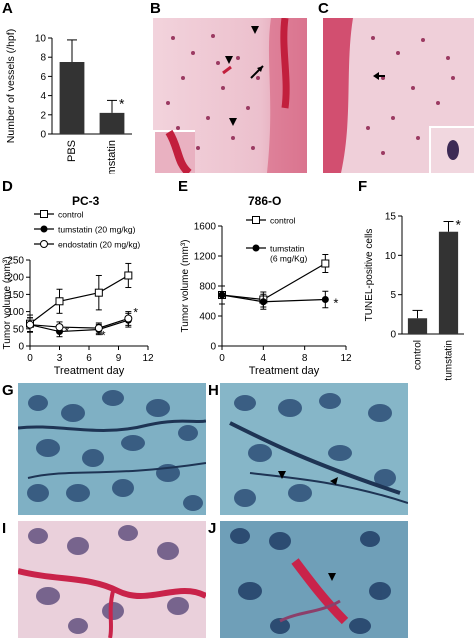 This screenshot has height=639, width=474. What do you see at coordinates (8, 390) in the screenshot?
I see `panel-label-g: G` at bounding box center [8, 390].